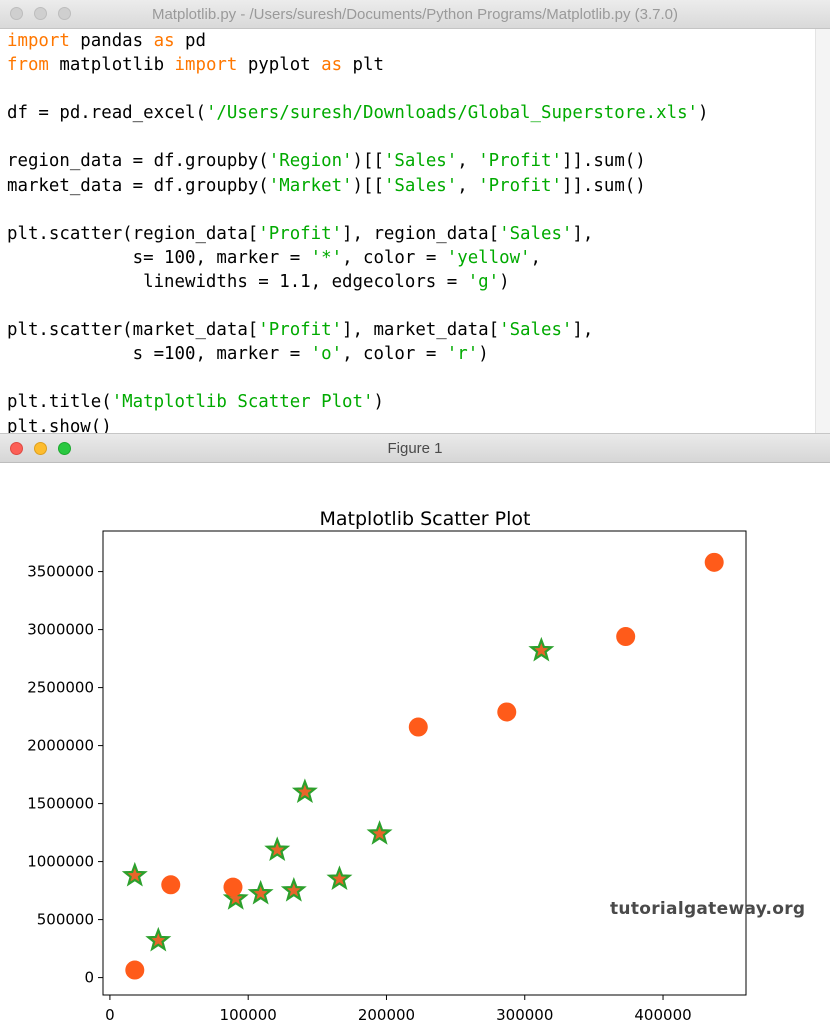  Describe the element at coordinates (242, 402) in the screenshot. I see `code-string: 'Matplotlib Scatter Plot'` at that location.